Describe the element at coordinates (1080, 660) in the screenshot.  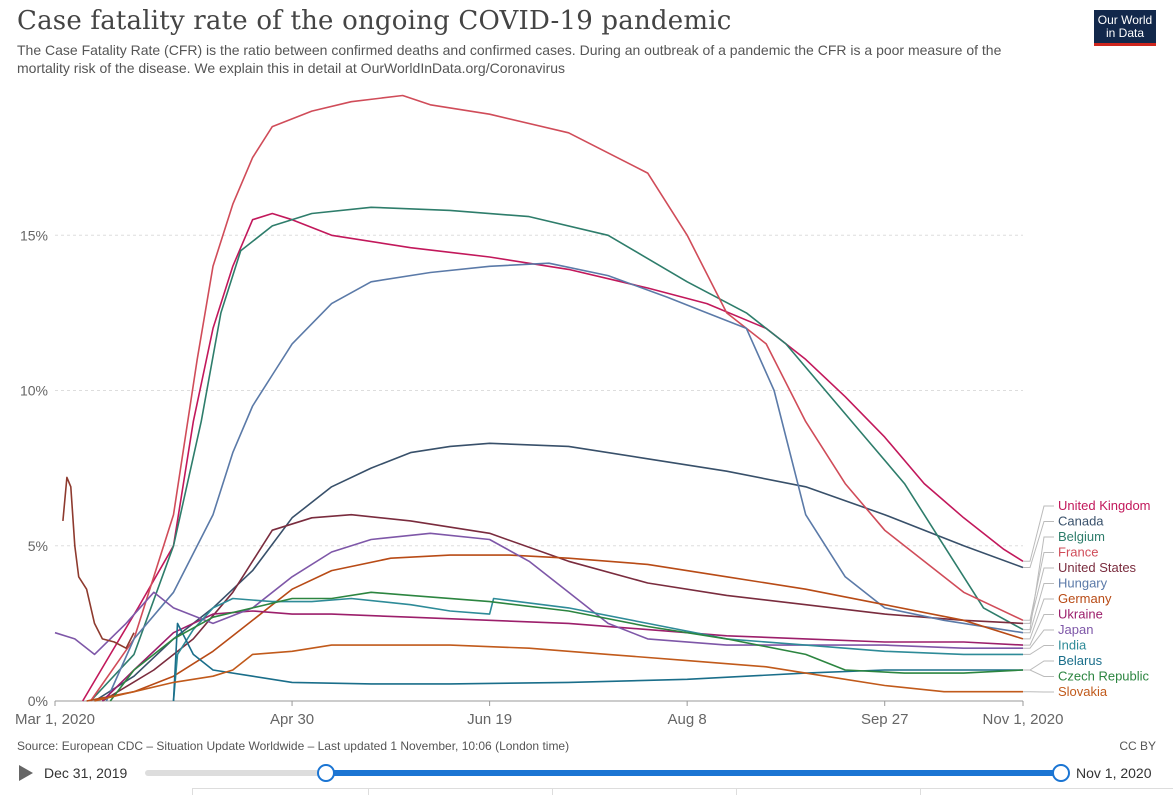
I see `series-label: Belarus` at that location.